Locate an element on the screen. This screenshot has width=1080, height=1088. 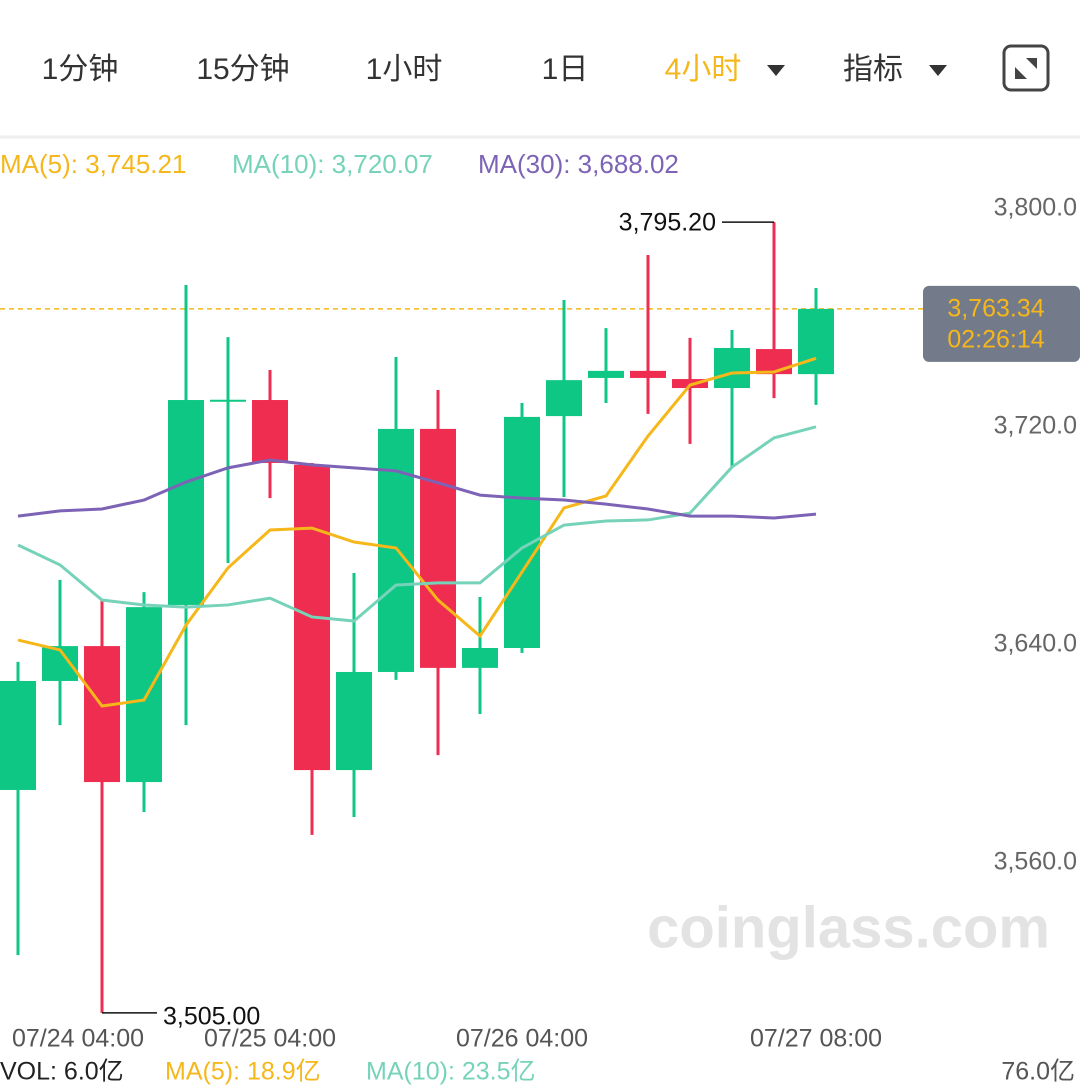
timeframe-tab: 4小时 is located at coordinates (703, 69).